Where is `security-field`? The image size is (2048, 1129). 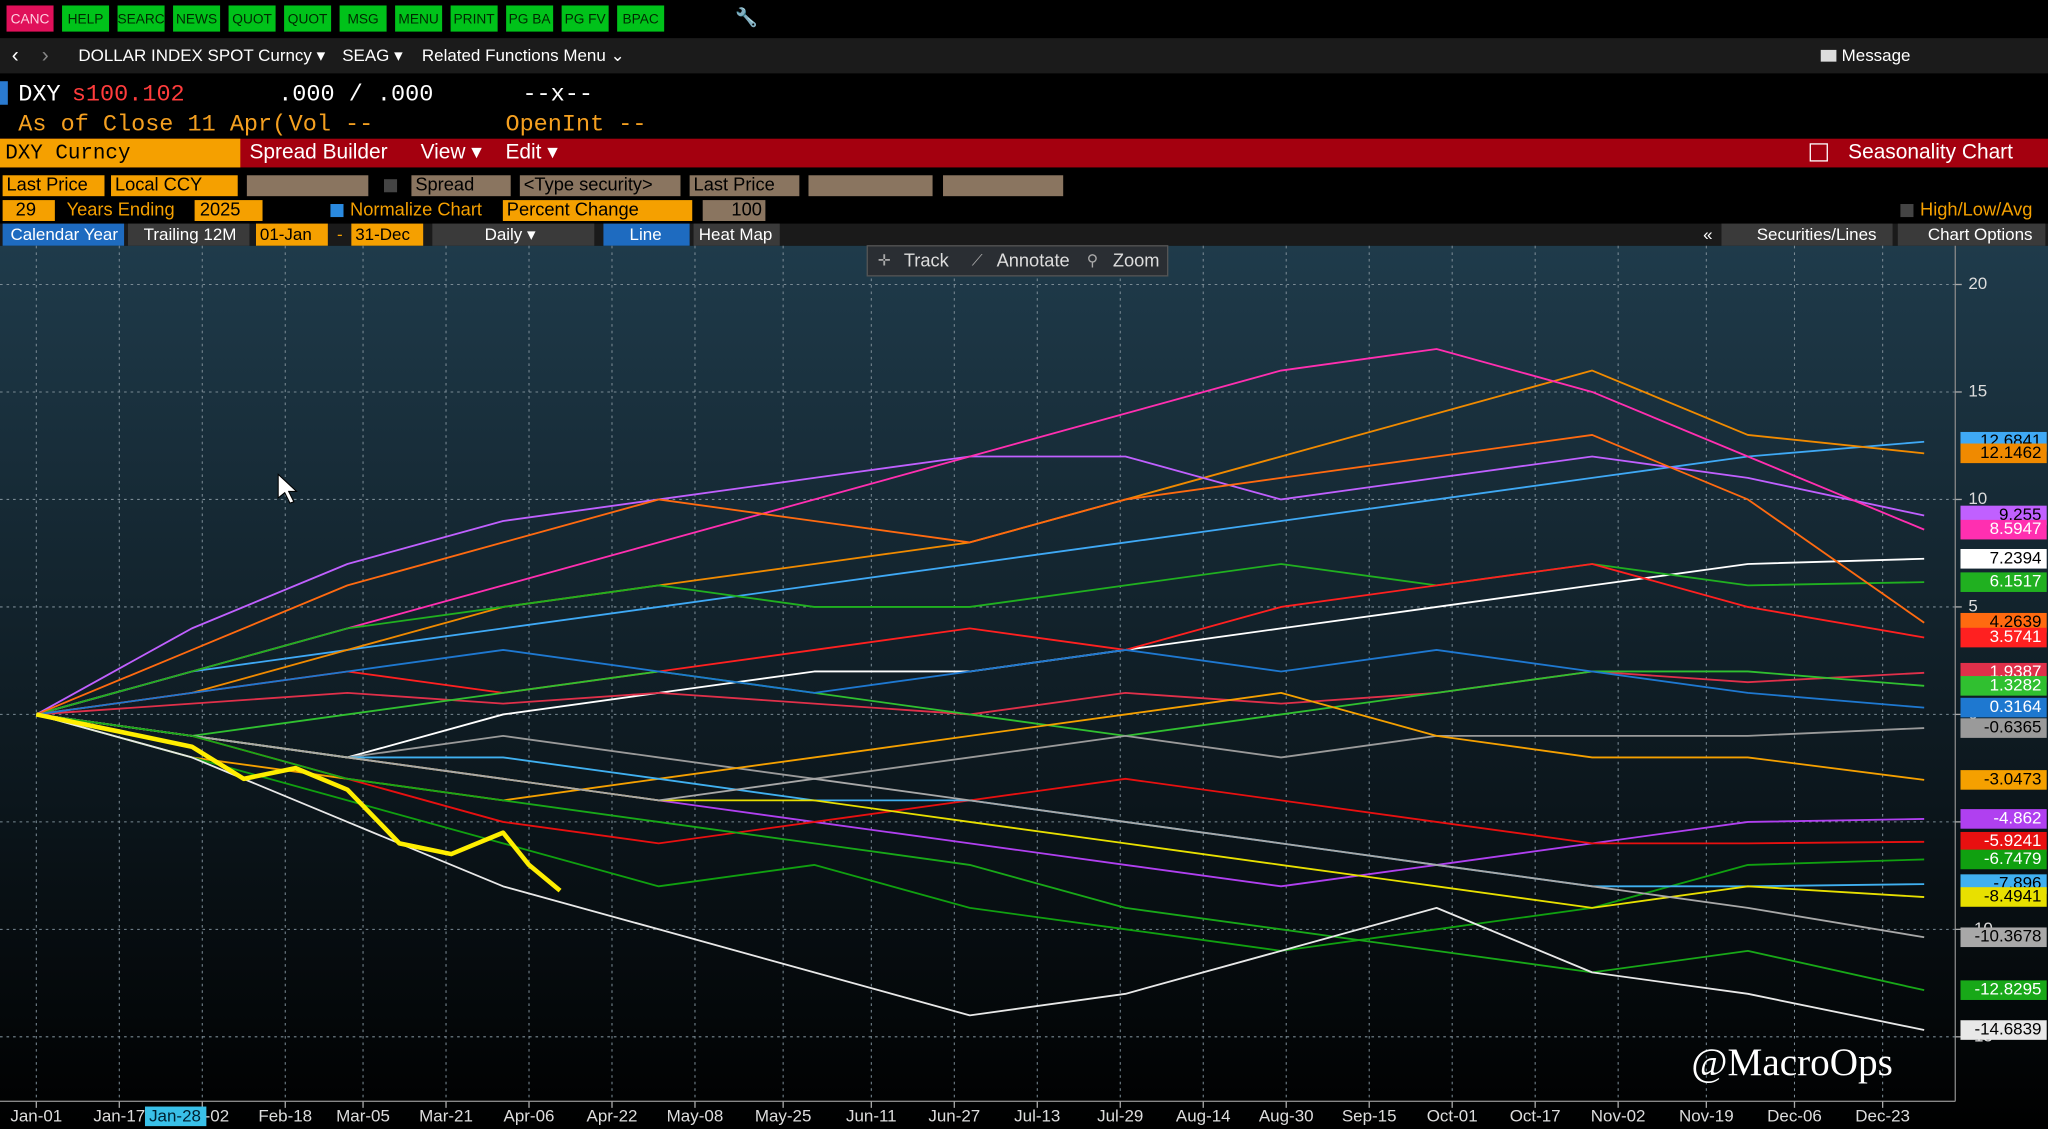 security-field is located at coordinates (120, 153).